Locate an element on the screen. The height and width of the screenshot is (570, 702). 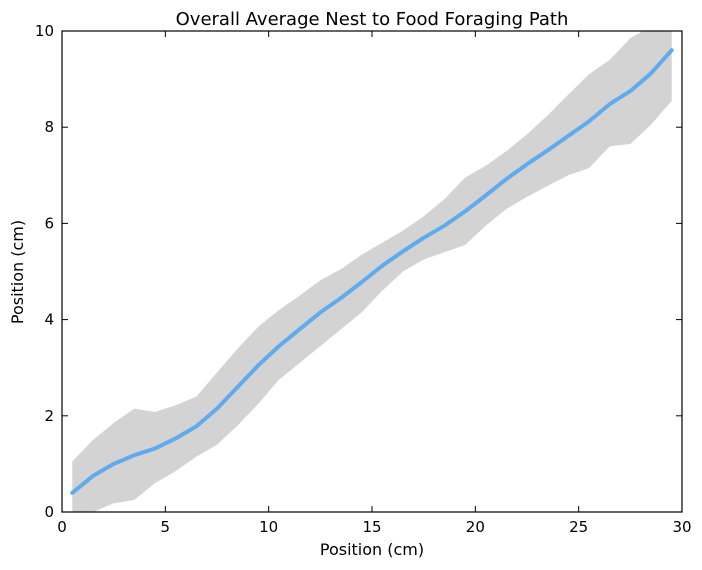
x-tick-label: 20 is located at coordinates (475, 527).